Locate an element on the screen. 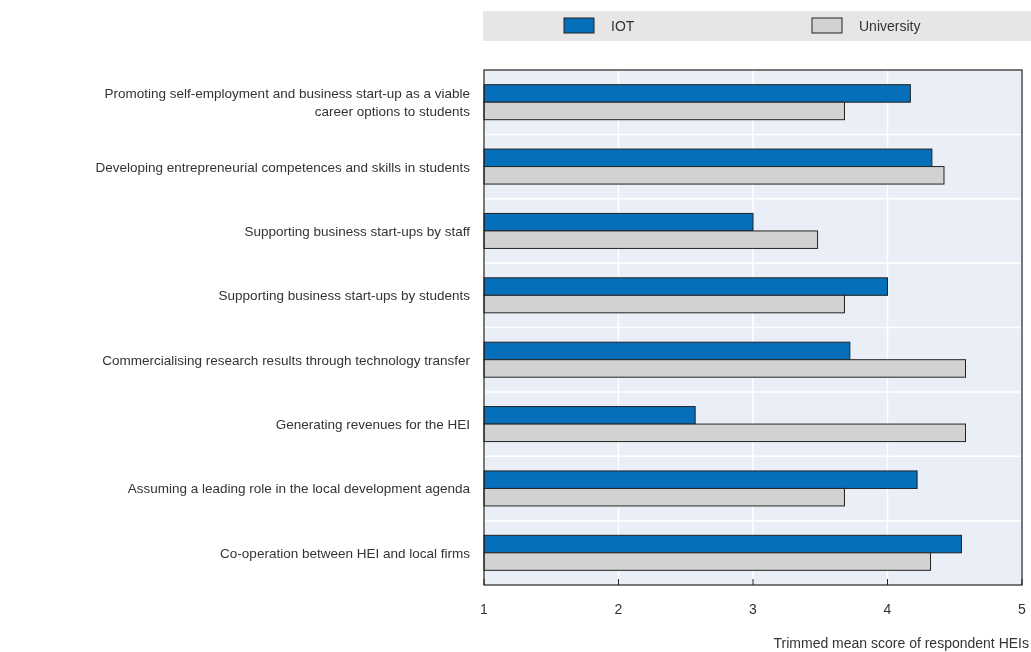 The width and height of the screenshot is (1031, 652). y-tick-label: Co-operation between HEI and local firms is located at coordinates (345, 553).